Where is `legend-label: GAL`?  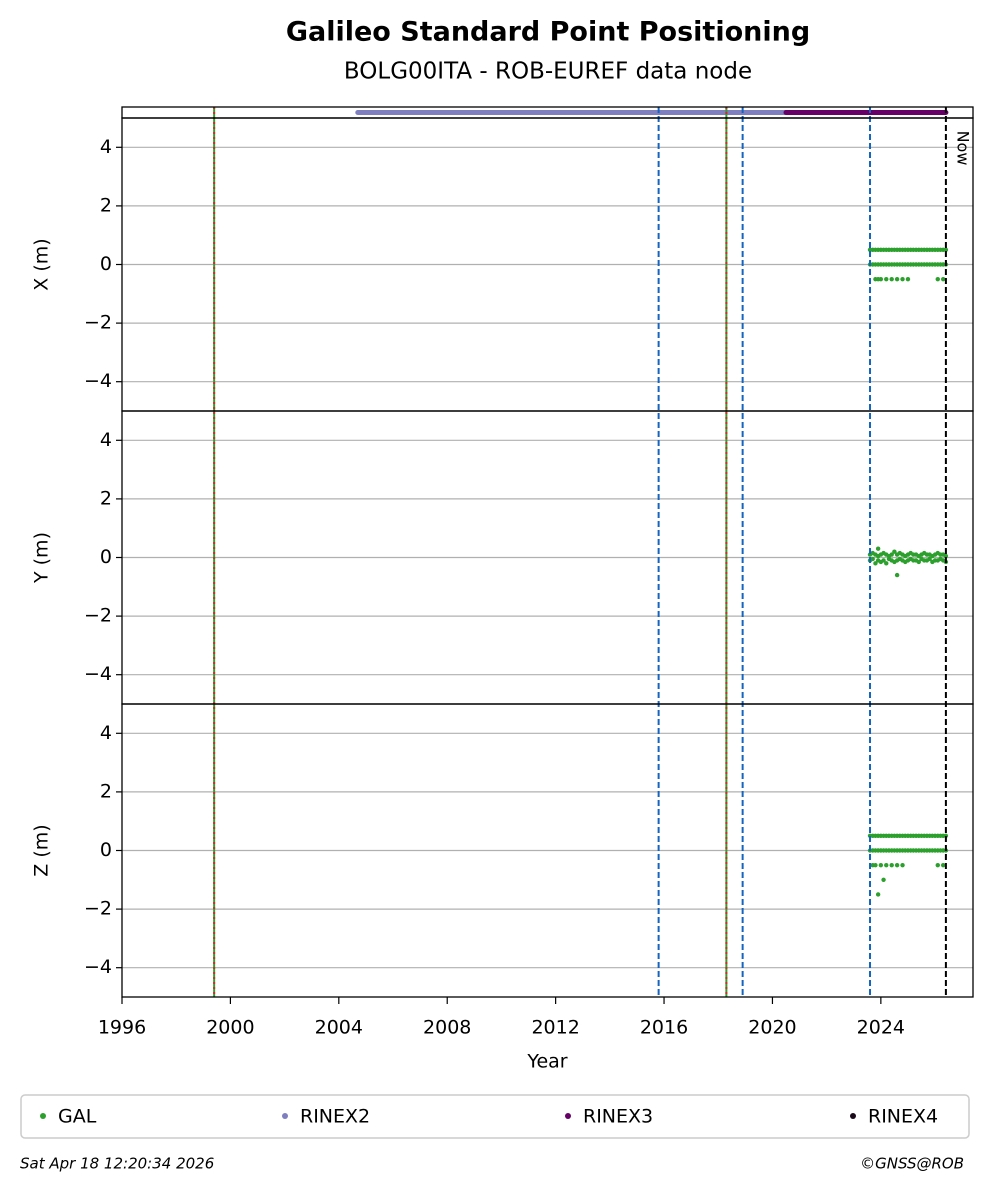
legend-label: GAL is located at coordinates (77, 1117).